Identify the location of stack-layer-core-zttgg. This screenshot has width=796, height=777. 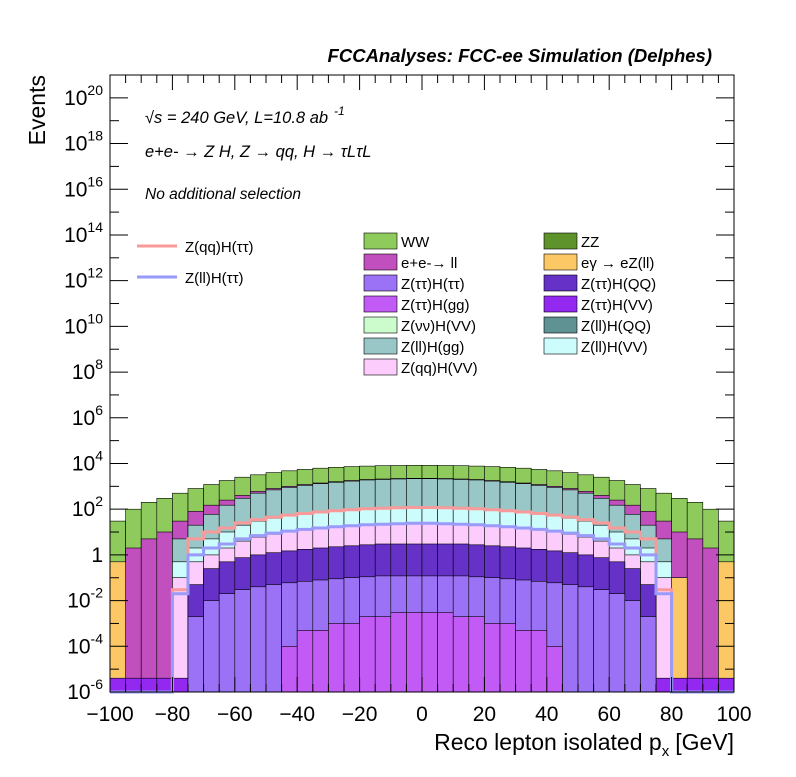
(422, 652).